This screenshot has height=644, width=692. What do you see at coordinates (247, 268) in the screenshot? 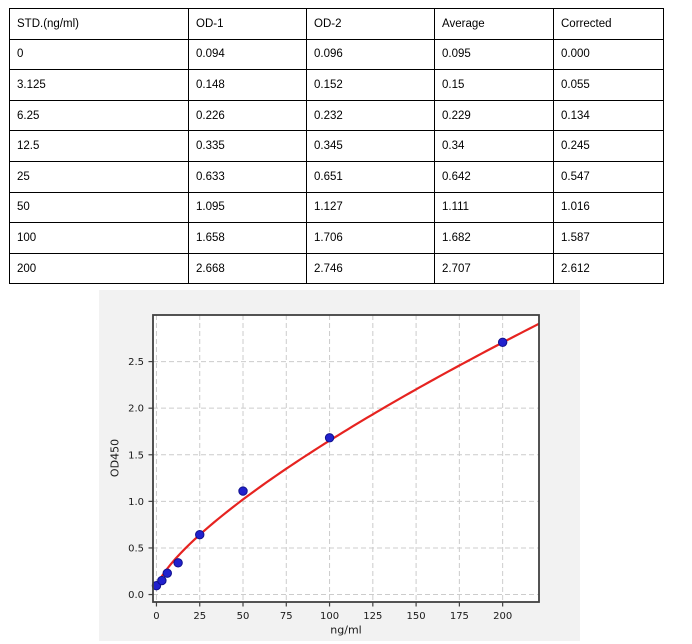
I see `table-cell: 2.668` at bounding box center [247, 268].